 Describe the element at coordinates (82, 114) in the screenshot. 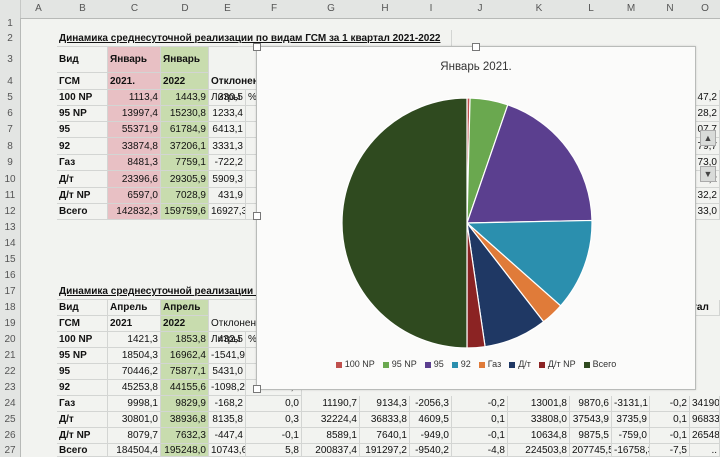

I see `table-row-label: 95 NP` at that location.